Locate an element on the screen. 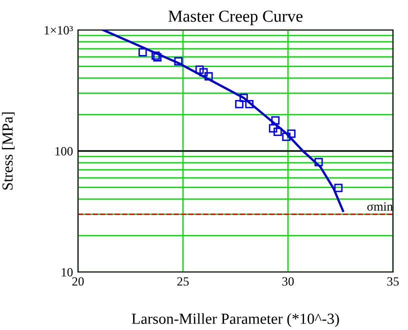  chart-title: Master Creep Curve is located at coordinates (235, 18).